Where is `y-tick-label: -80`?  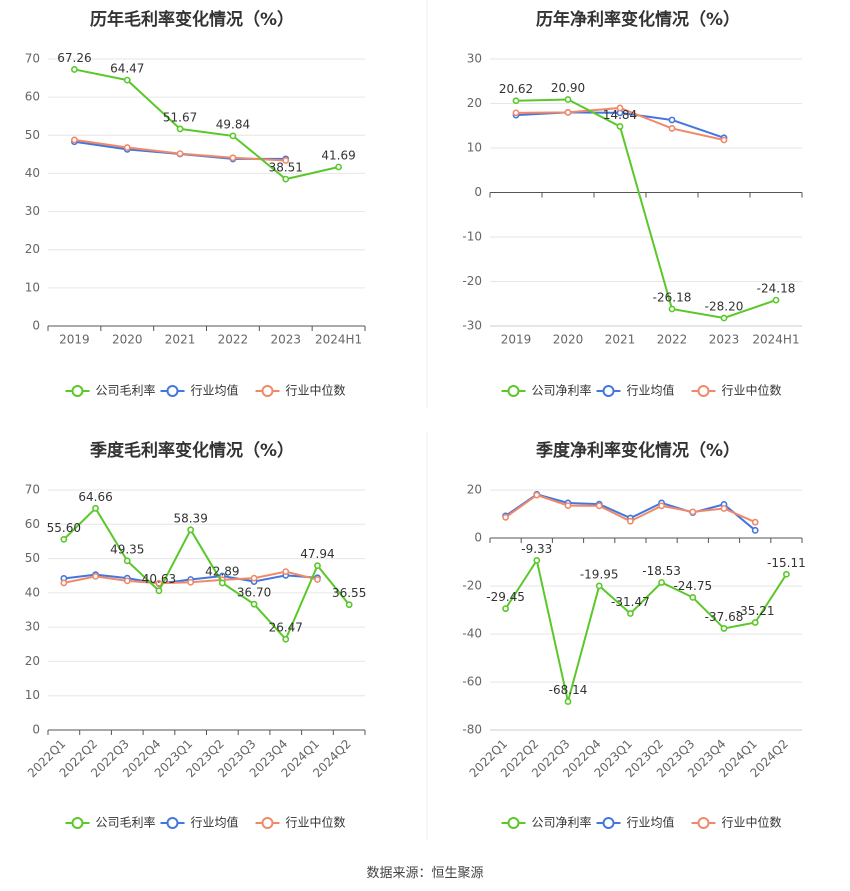 y-tick-label: -80 is located at coordinates (472, 730).